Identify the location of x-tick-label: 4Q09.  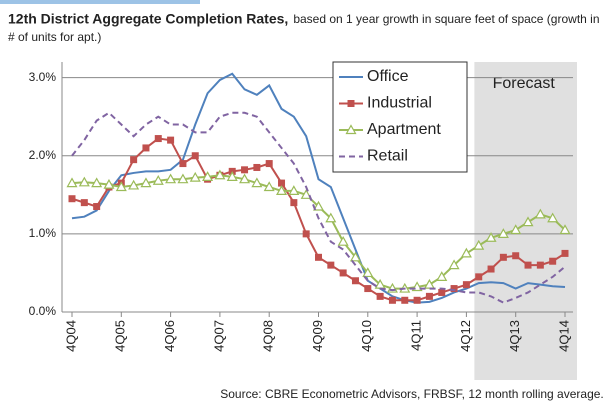
(317, 336).